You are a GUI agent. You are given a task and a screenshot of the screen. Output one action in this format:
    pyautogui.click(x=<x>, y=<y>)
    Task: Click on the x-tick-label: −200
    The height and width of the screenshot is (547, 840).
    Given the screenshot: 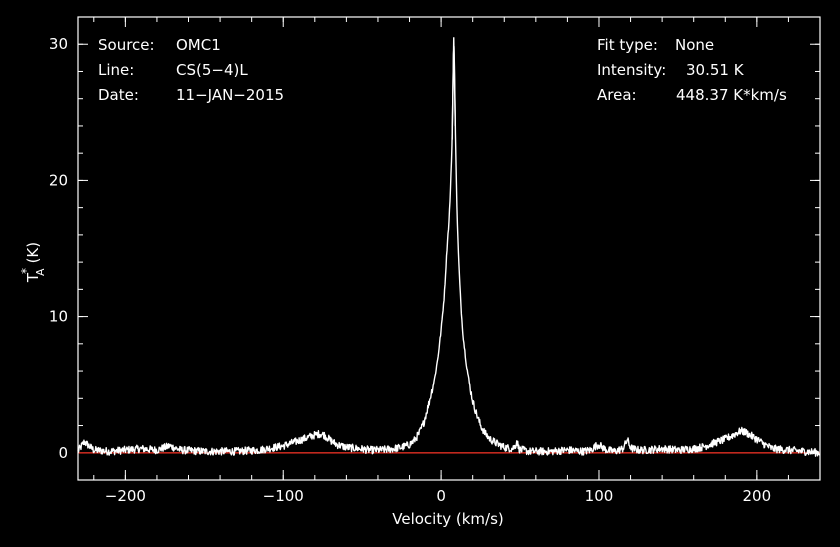 What is the action you would take?
    pyautogui.click(x=125, y=496)
    